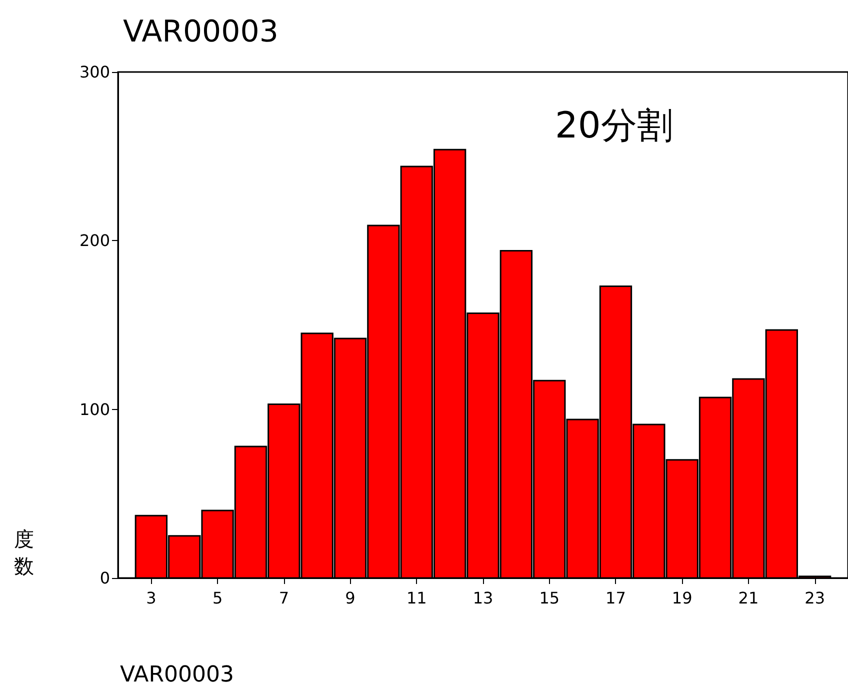 This screenshot has height=692, width=848. I want to click on y-tick-label: 200, so click(94, 240).